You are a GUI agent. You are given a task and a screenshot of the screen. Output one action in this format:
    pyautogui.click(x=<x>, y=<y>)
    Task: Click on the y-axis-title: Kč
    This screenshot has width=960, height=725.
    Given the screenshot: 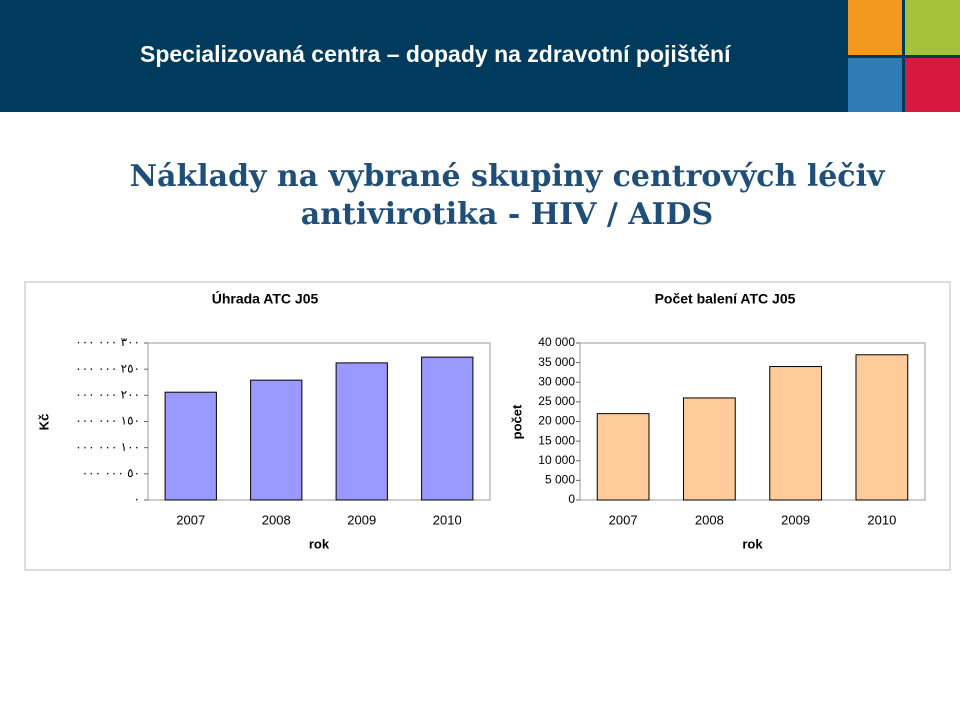 What is the action you would take?
    pyautogui.click(x=43, y=422)
    